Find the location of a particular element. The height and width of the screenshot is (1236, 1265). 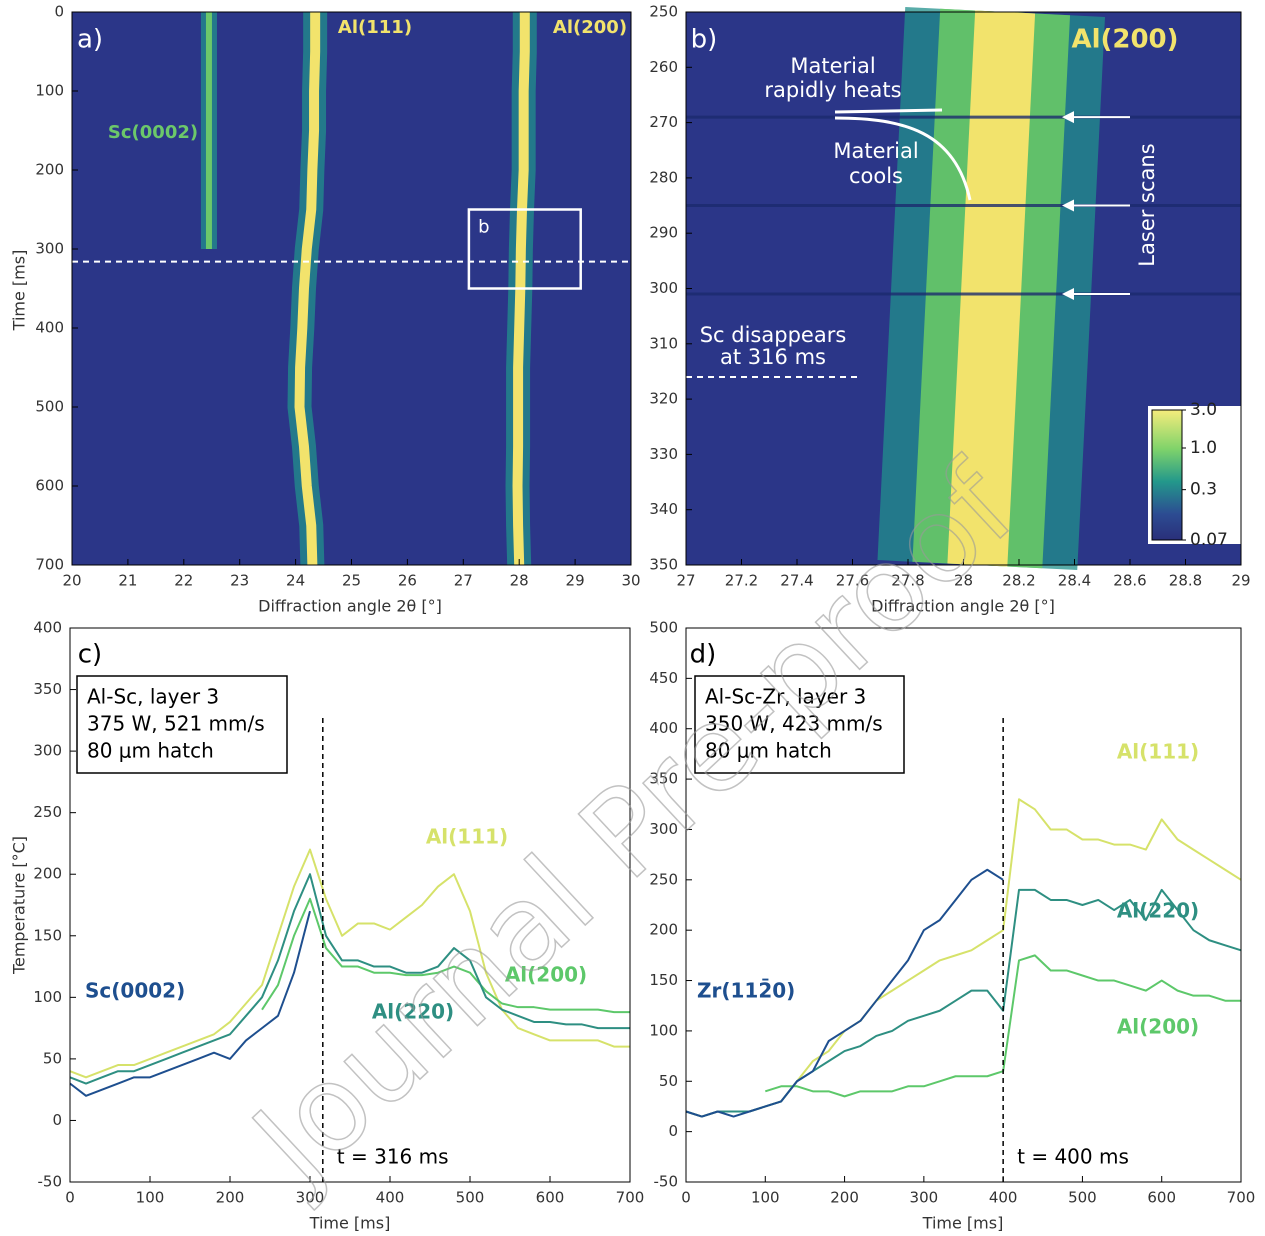

x-tick-label: 24 is located at coordinates (295, 581).